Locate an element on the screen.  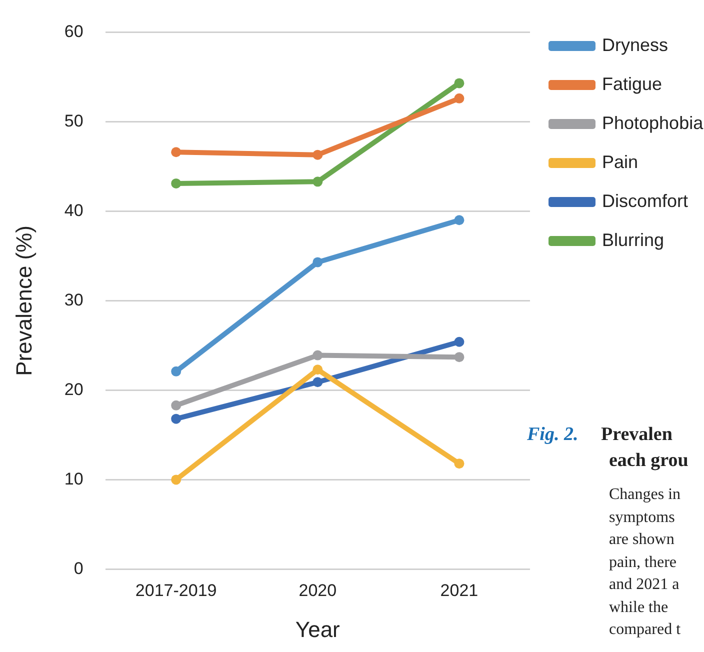
legend-label: Blurring is located at coordinates (633, 240).